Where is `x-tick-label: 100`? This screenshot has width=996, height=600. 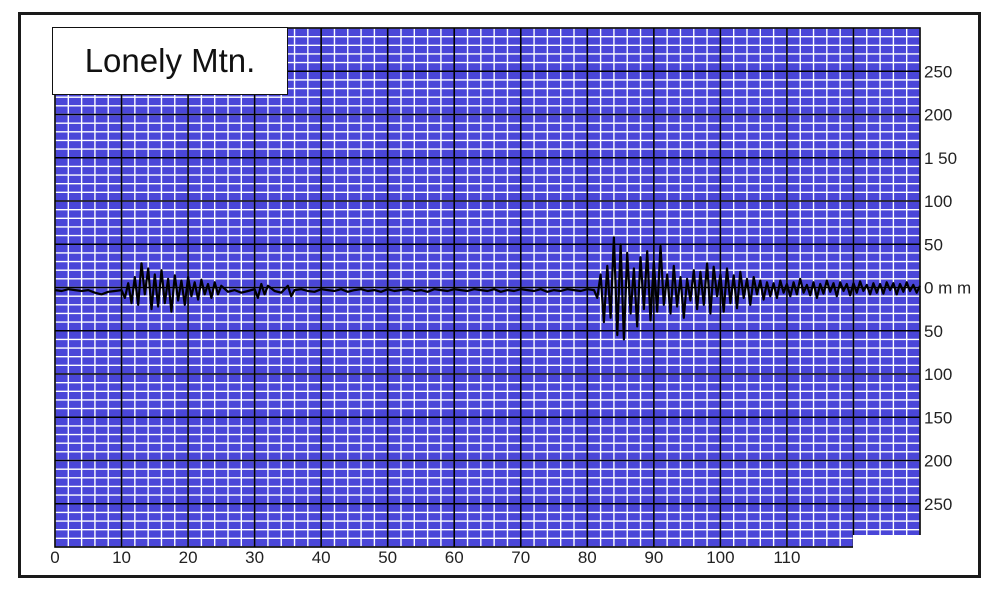 x-tick-label: 100 is located at coordinates (720, 557).